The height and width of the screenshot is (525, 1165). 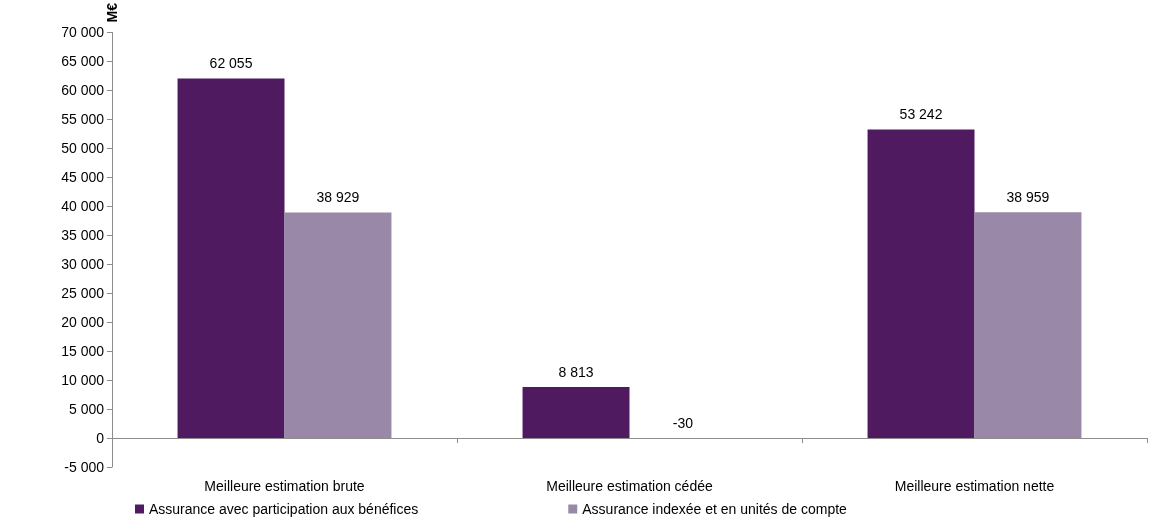 I want to click on x-tick-label: Meilleure estimation nette, so click(x=974, y=486).